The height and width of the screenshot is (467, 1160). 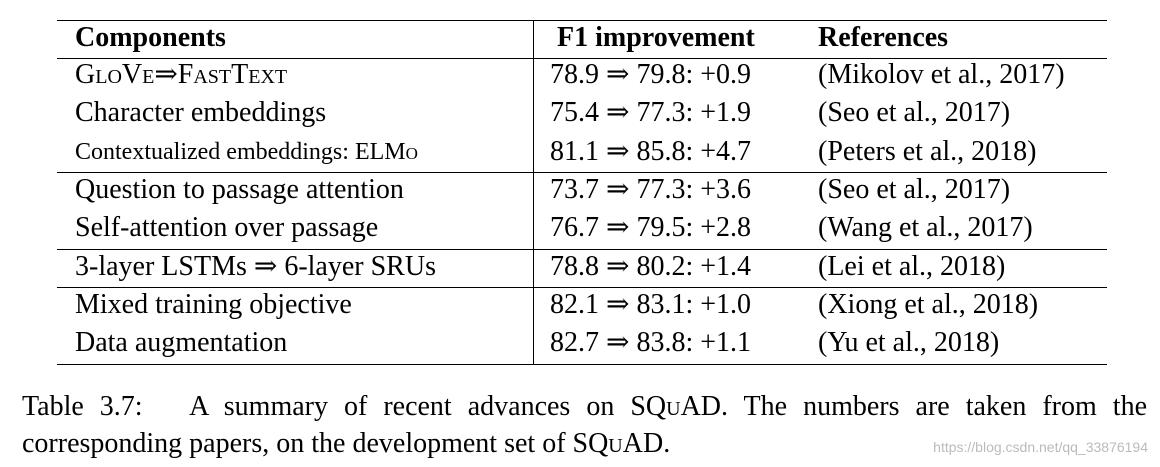 I want to click on component-cell: Mixed training objective, so click(x=213, y=305).